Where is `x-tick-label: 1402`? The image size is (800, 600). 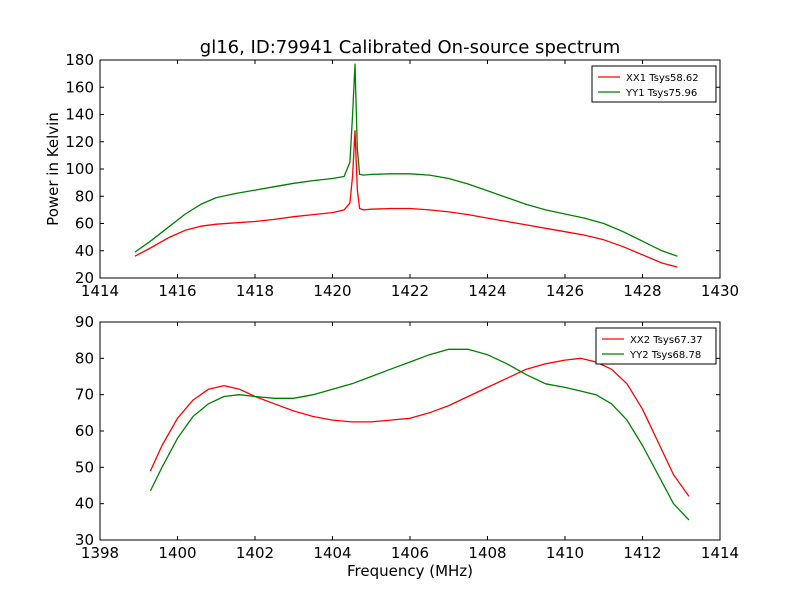
x-tick-label: 1402 is located at coordinates (255, 553).